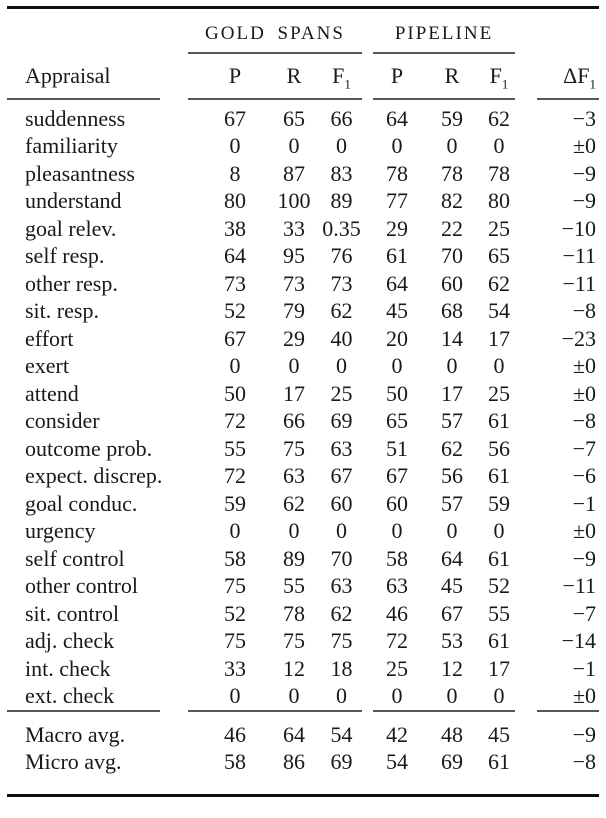  Describe the element at coordinates (576, 75) in the screenshot. I see `delta-f1-label: ΔF` at that location.